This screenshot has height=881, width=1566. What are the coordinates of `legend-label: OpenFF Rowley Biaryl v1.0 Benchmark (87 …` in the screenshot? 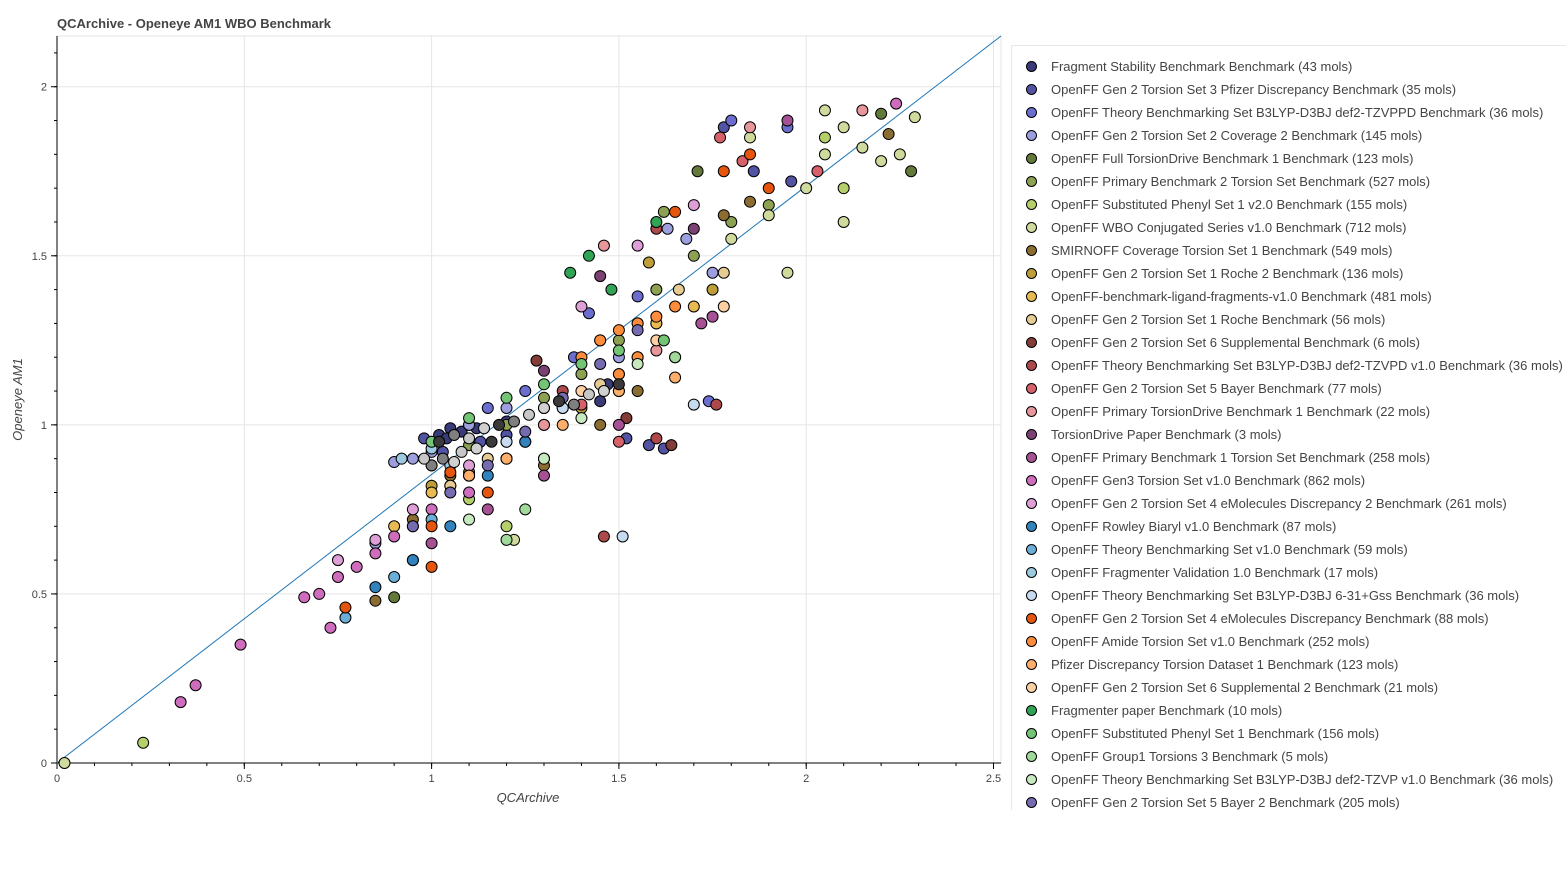 It's located at (1194, 526).